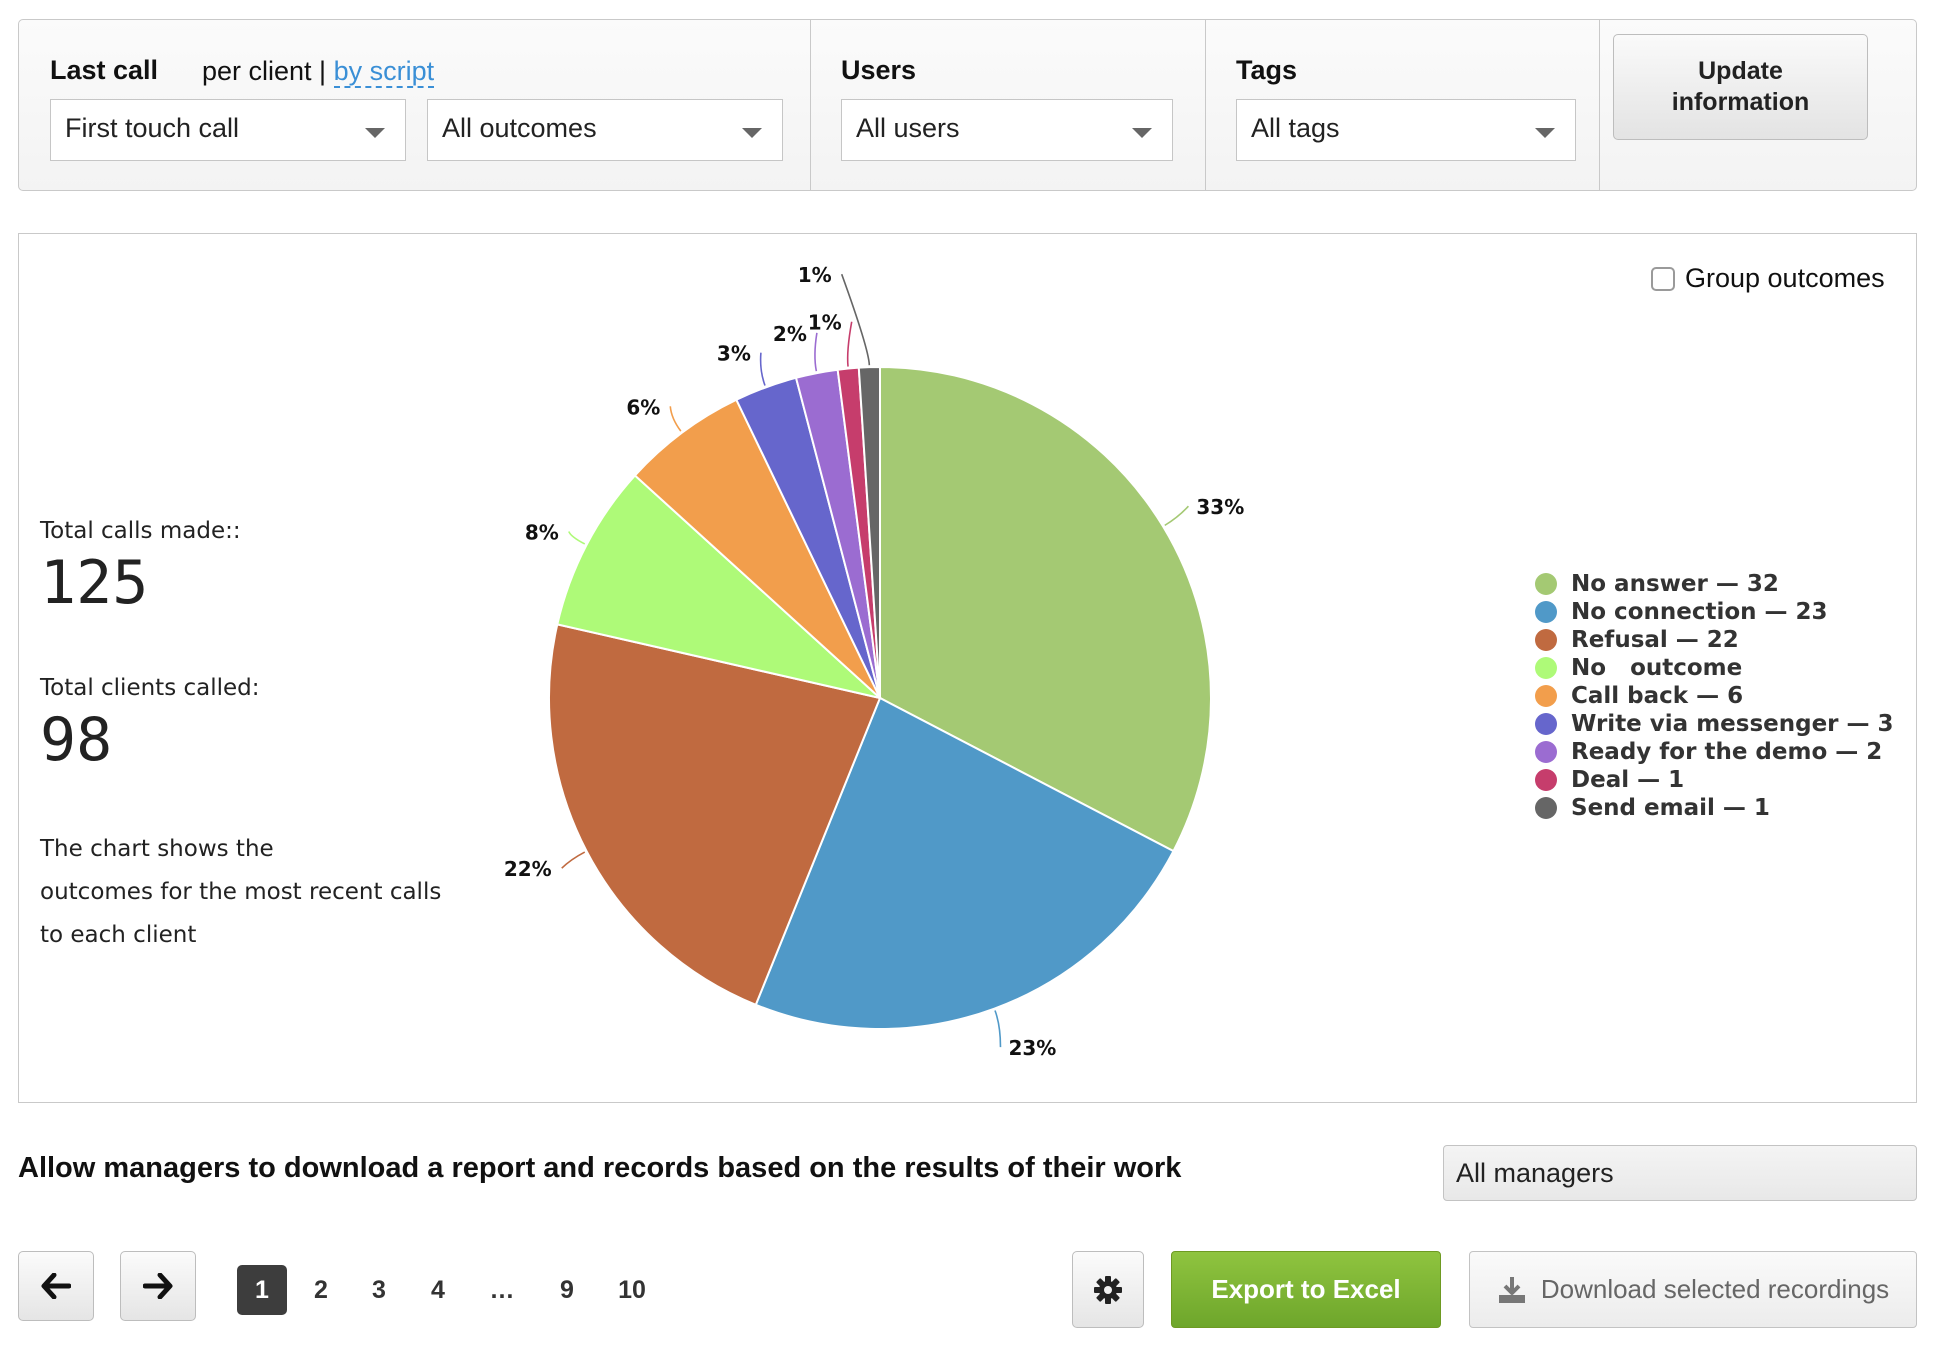 This screenshot has width=1937, height=1359. I want to click on update-button-text: Update information, so click(1741, 87).